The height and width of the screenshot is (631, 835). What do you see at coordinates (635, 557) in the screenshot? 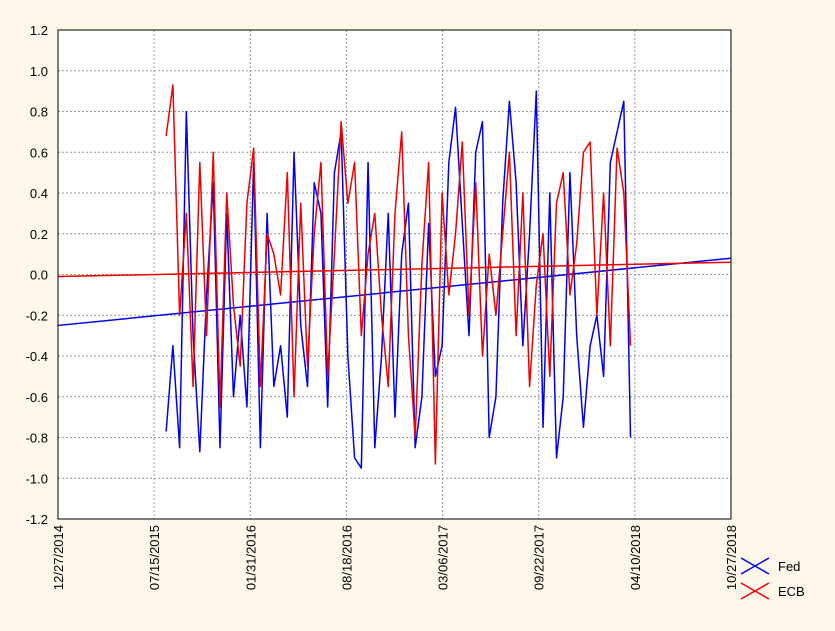
I see `x-tick-label: 04/10/2018` at bounding box center [635, 557].